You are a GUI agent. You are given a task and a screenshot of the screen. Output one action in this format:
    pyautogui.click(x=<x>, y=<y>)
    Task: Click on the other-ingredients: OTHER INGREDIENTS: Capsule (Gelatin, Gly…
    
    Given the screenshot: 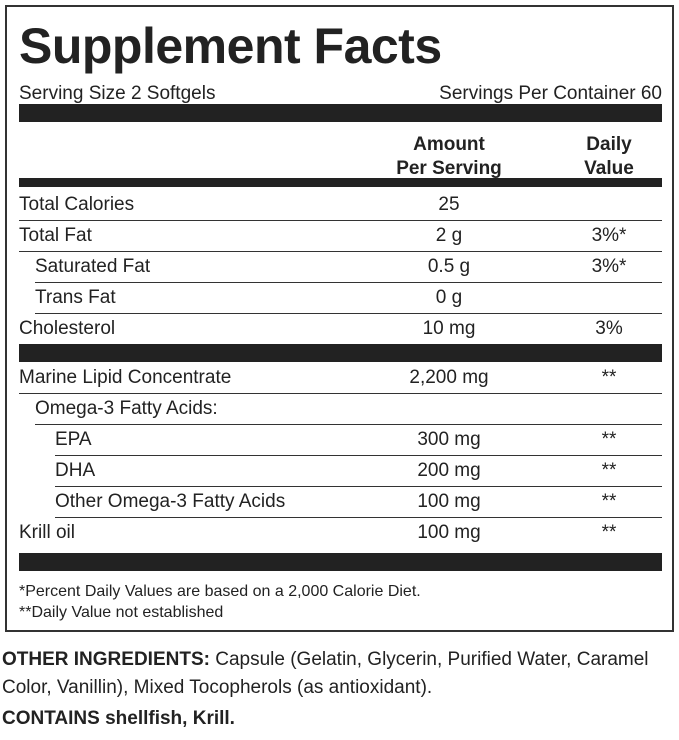 What is the action you would take?
    pyautogui.click(x=338, y=674)
    